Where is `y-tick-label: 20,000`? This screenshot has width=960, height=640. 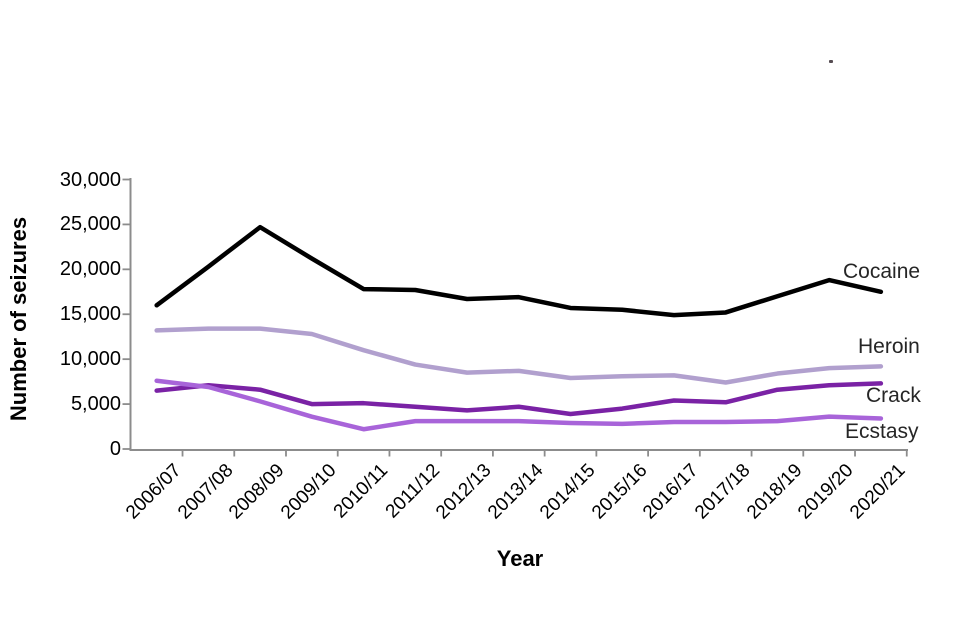 y-tick-label: 20,000 is located at coordinates (90, 269).